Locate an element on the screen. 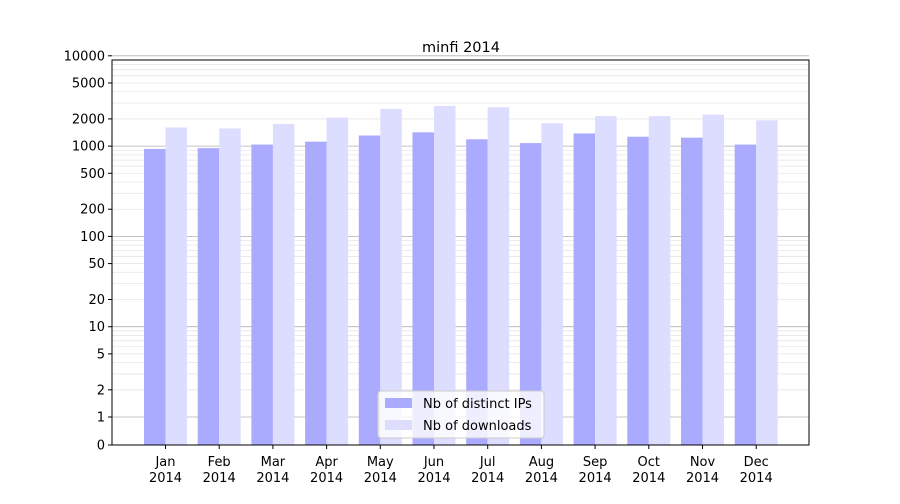 This screenshot has height=504, width=900. x-tick-label: Sep 2014 is located at coordinates (595, 470).